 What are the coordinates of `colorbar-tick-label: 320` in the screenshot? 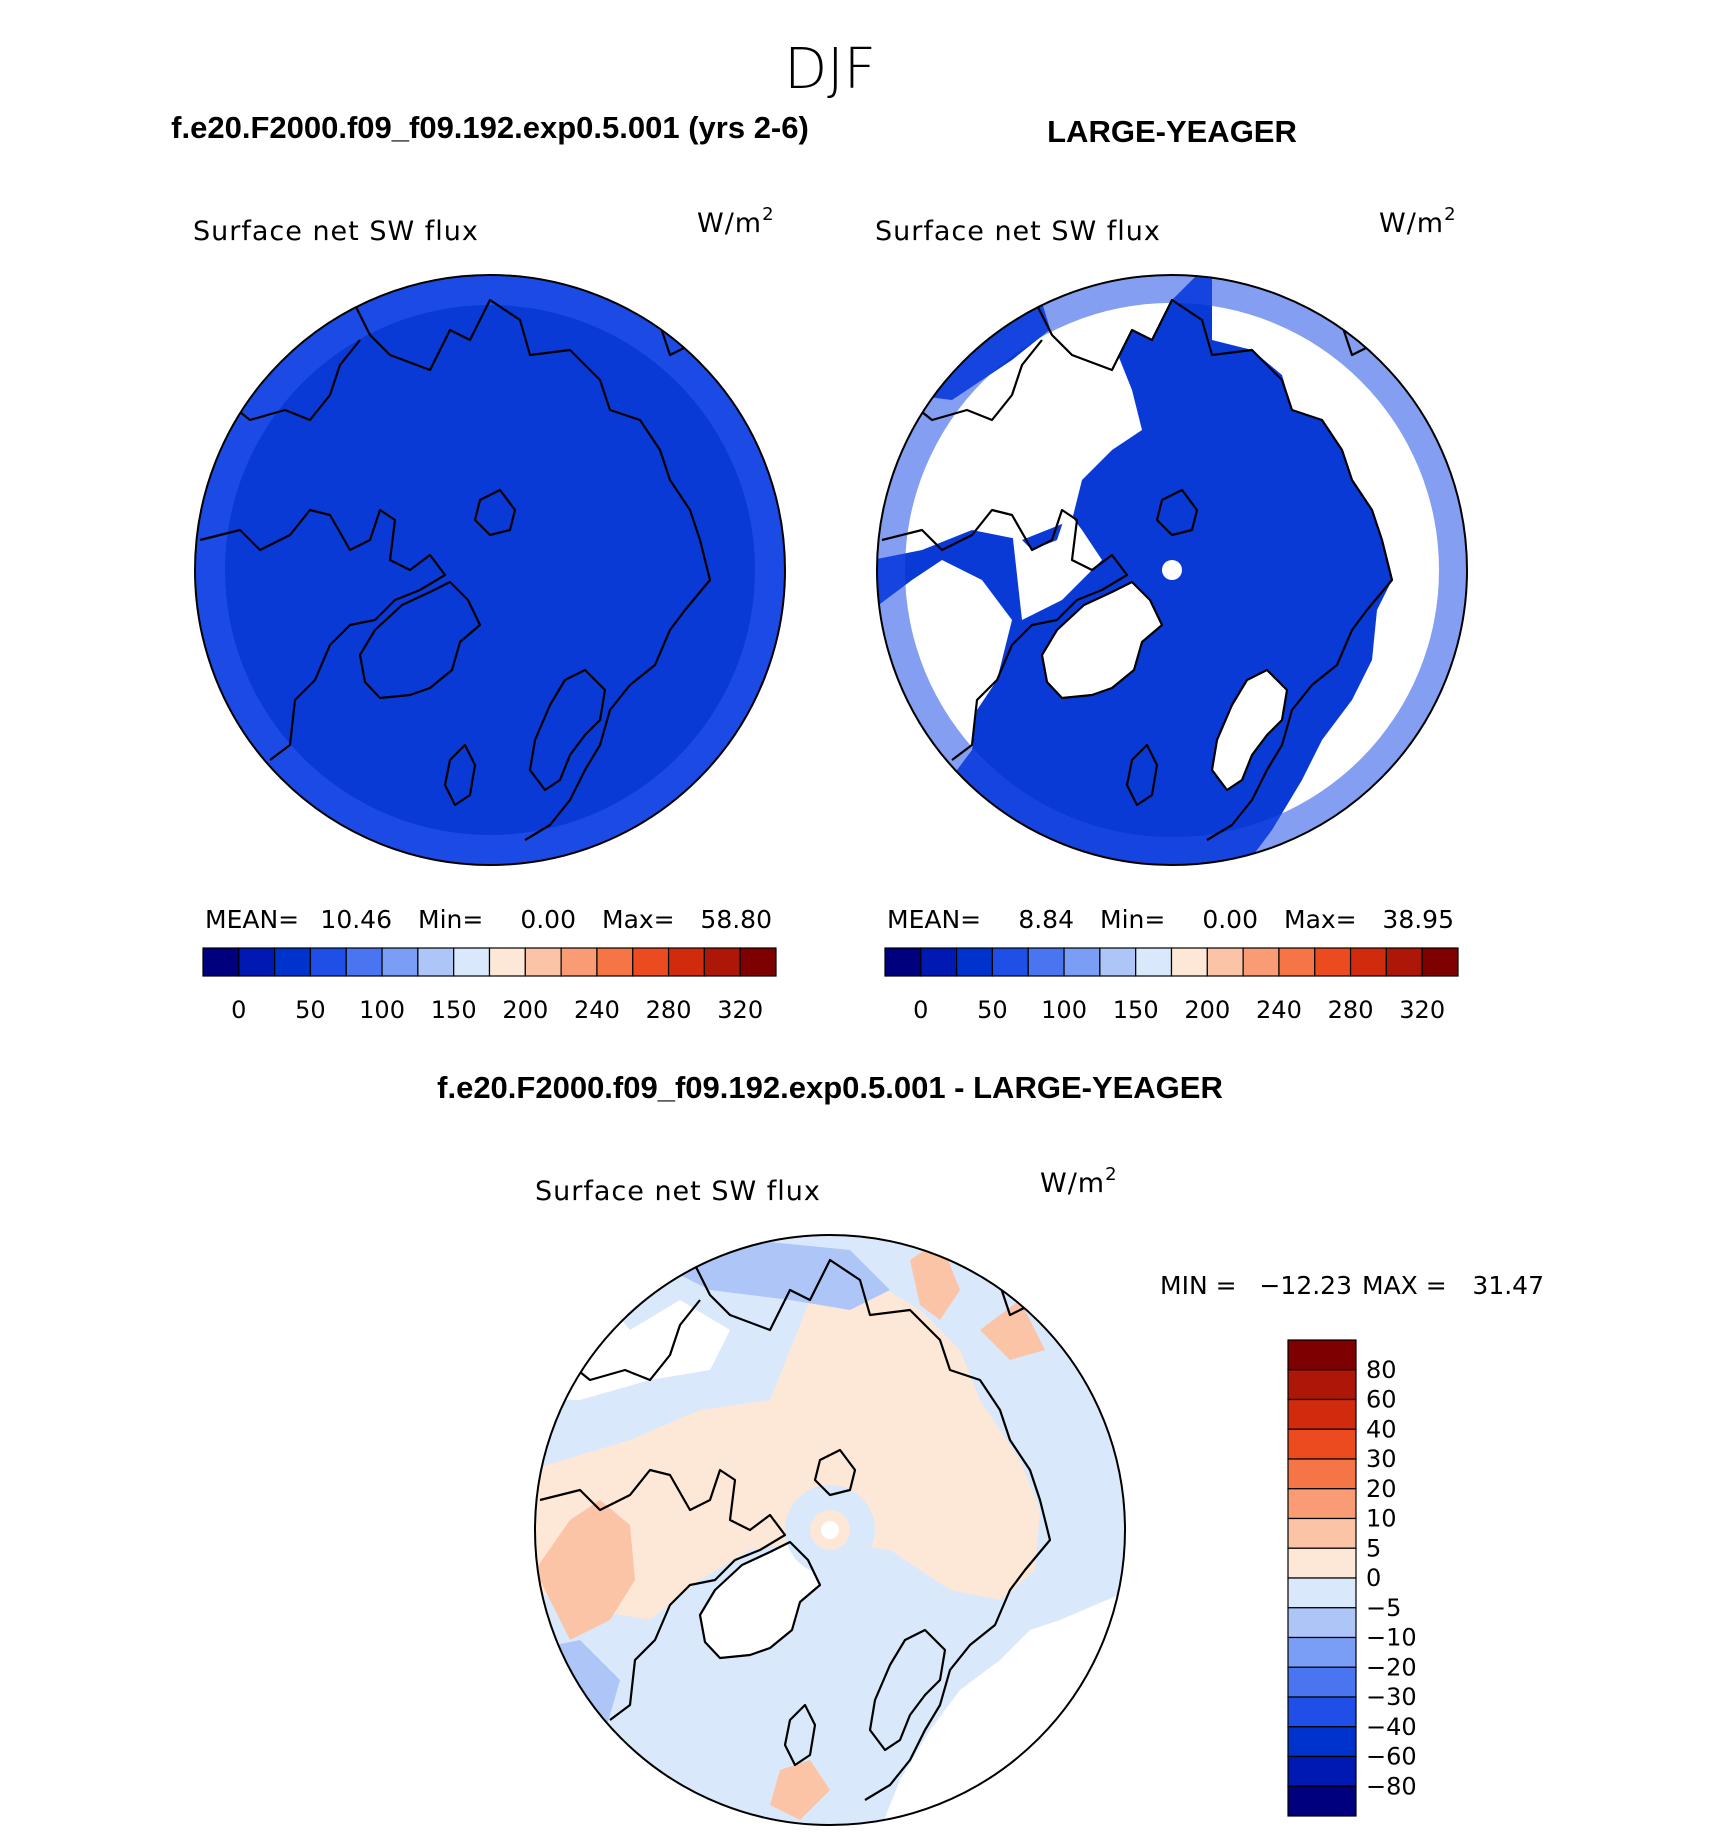 It's located at (740, 1010).